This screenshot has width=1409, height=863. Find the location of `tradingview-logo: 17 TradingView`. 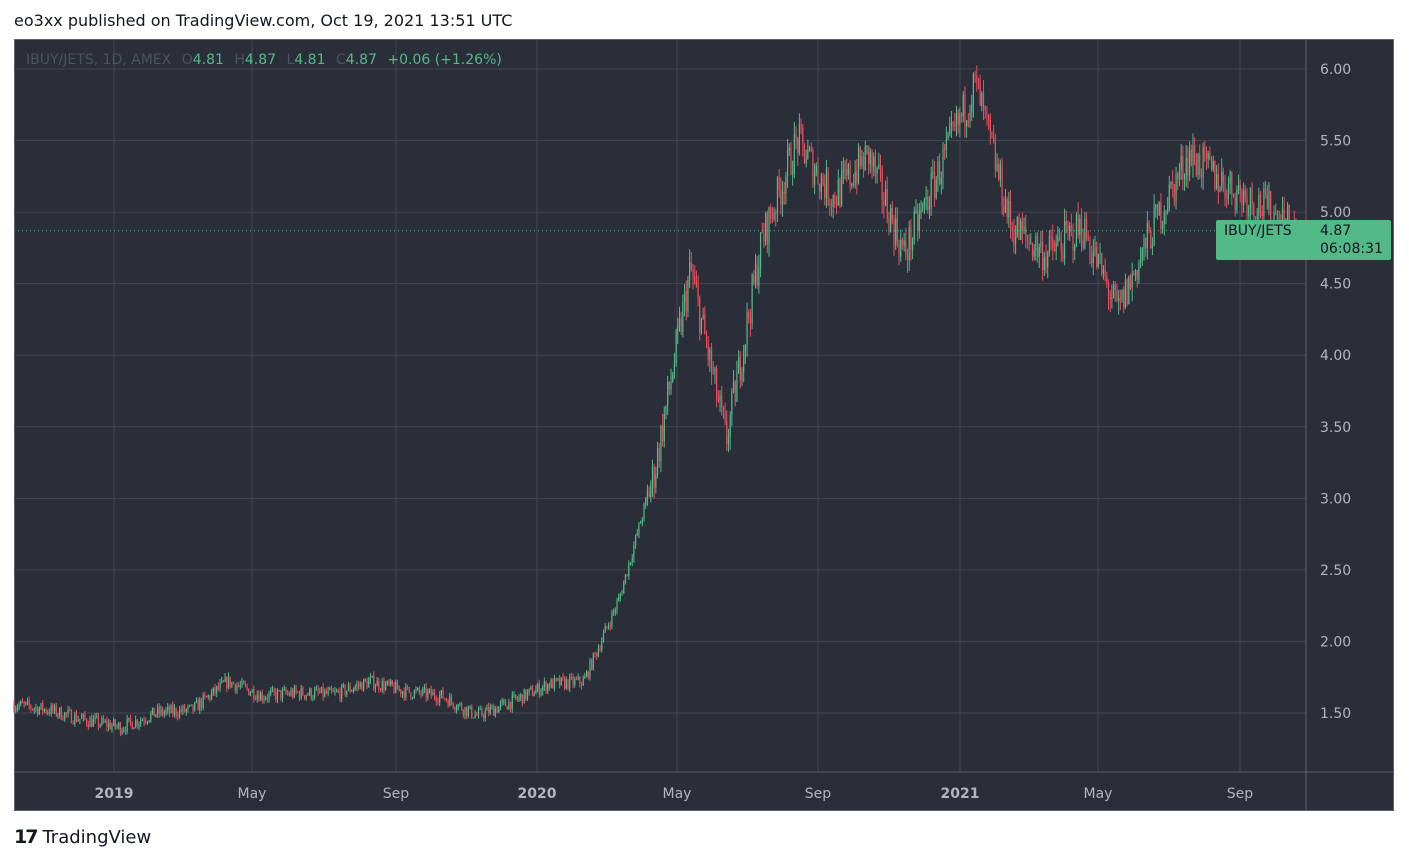

tradingview-logo: 17 TradingView is located at coordinates (82, 837).